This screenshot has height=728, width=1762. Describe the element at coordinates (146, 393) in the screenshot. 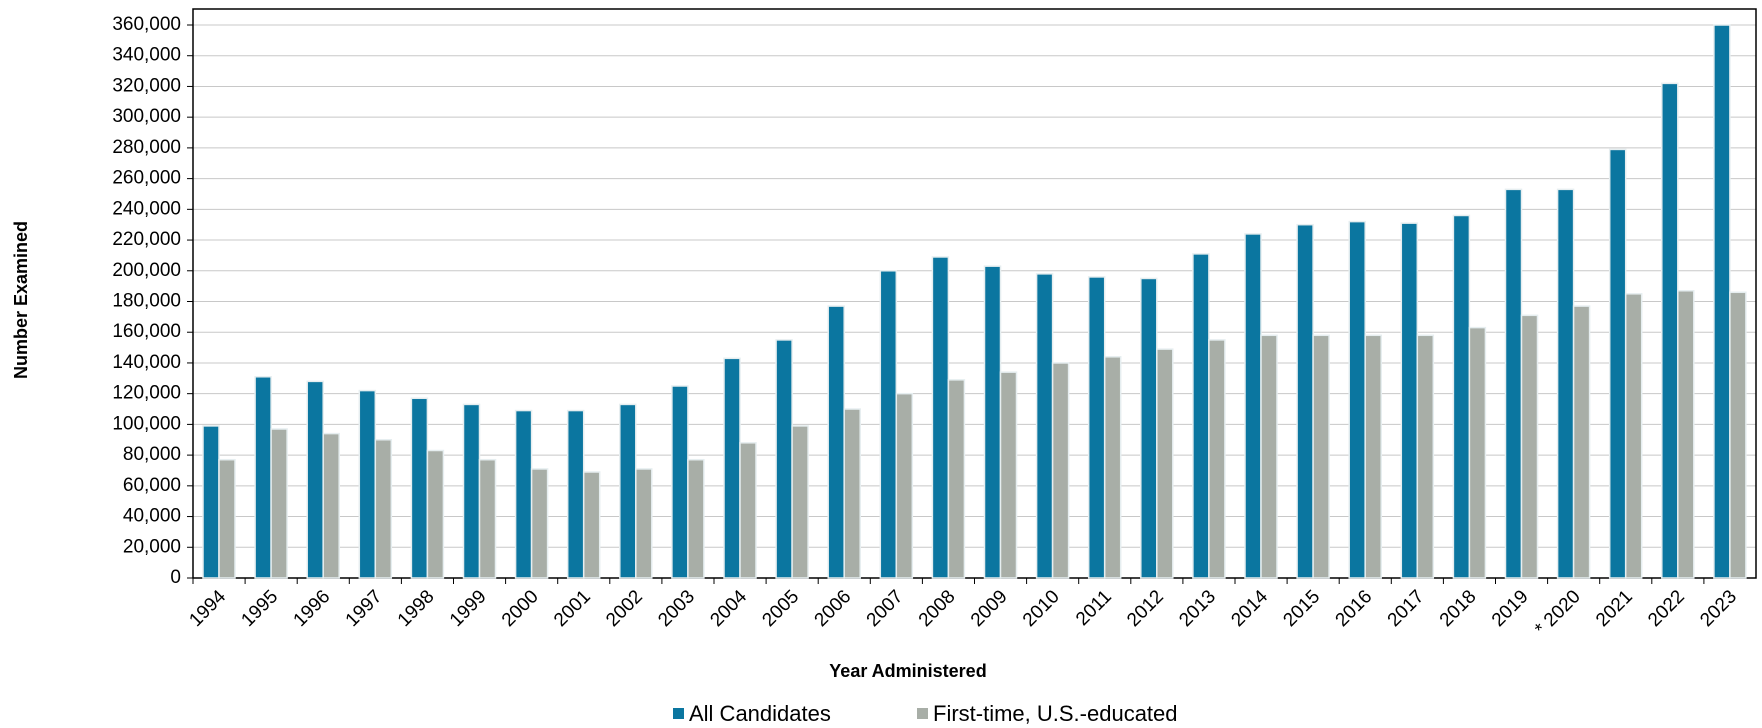

I see `y-tick-label: 120,000` at that location.